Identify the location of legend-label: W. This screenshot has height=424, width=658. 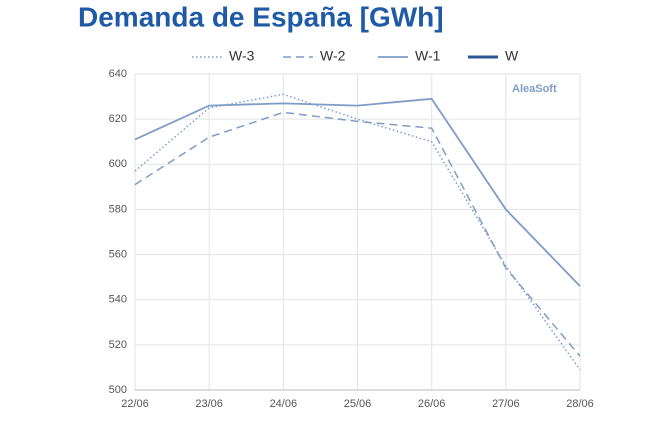
(512, 56).